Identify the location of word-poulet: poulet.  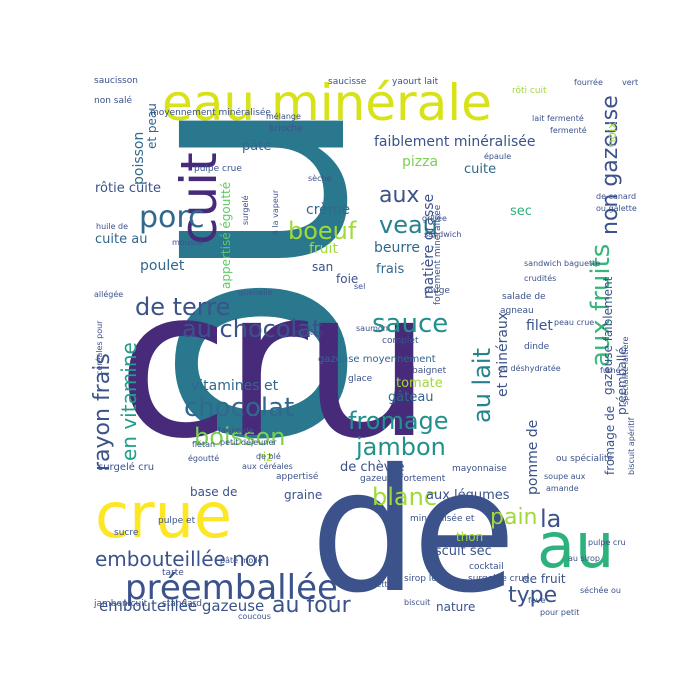
(162, 266).